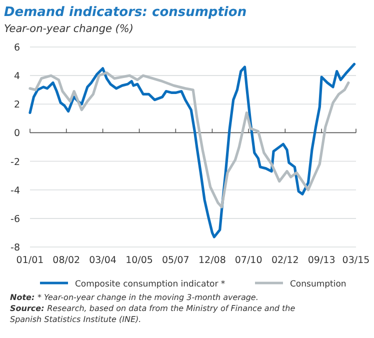 The width and height of the screenshot is (374, 338). Describe the element at coordinates (15, 162) in the screenshot. I see `y-tick-label: -2` at that location.